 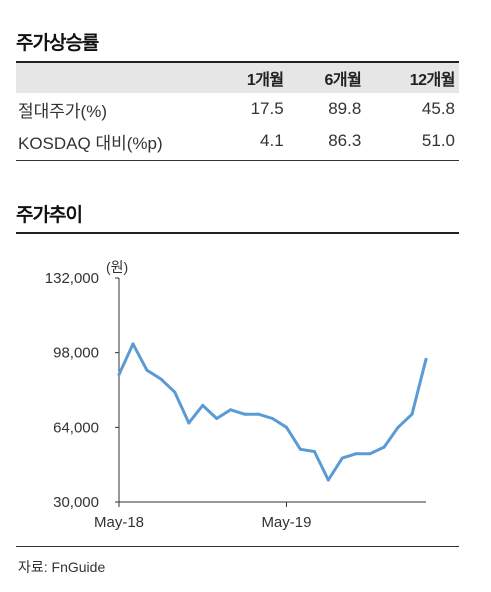 What do you see at coordinates (438, 108) in the screenshot?
I see `cell-value: 45.8` at bounding box center [438, 108].